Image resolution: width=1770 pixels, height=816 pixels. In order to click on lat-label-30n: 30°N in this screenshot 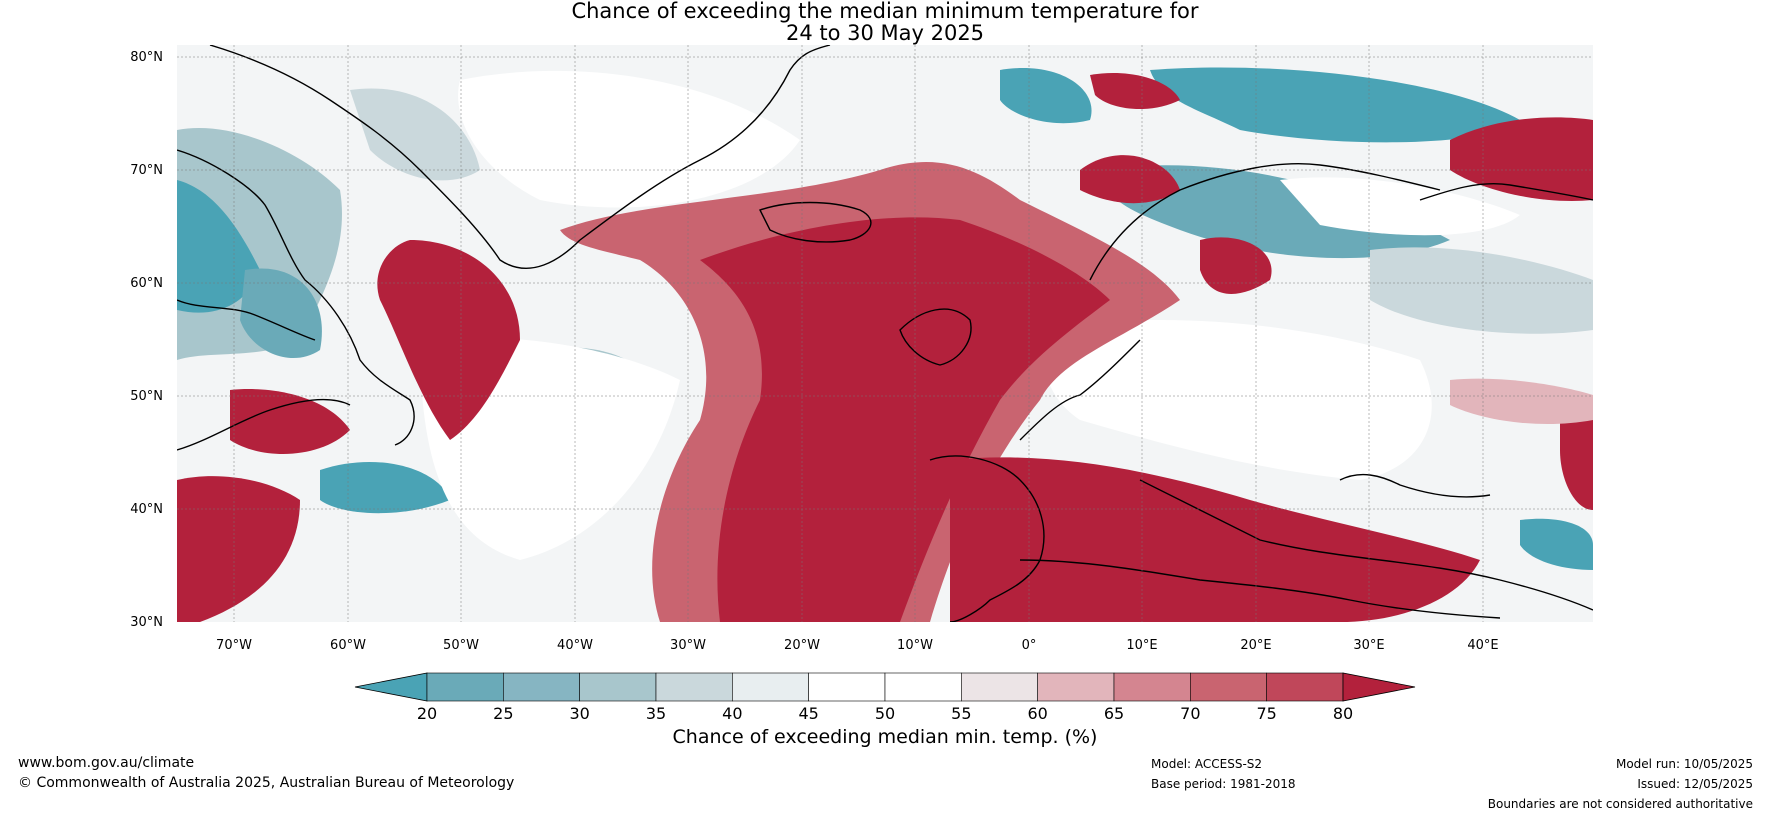, I will do `click(146, 622)`.